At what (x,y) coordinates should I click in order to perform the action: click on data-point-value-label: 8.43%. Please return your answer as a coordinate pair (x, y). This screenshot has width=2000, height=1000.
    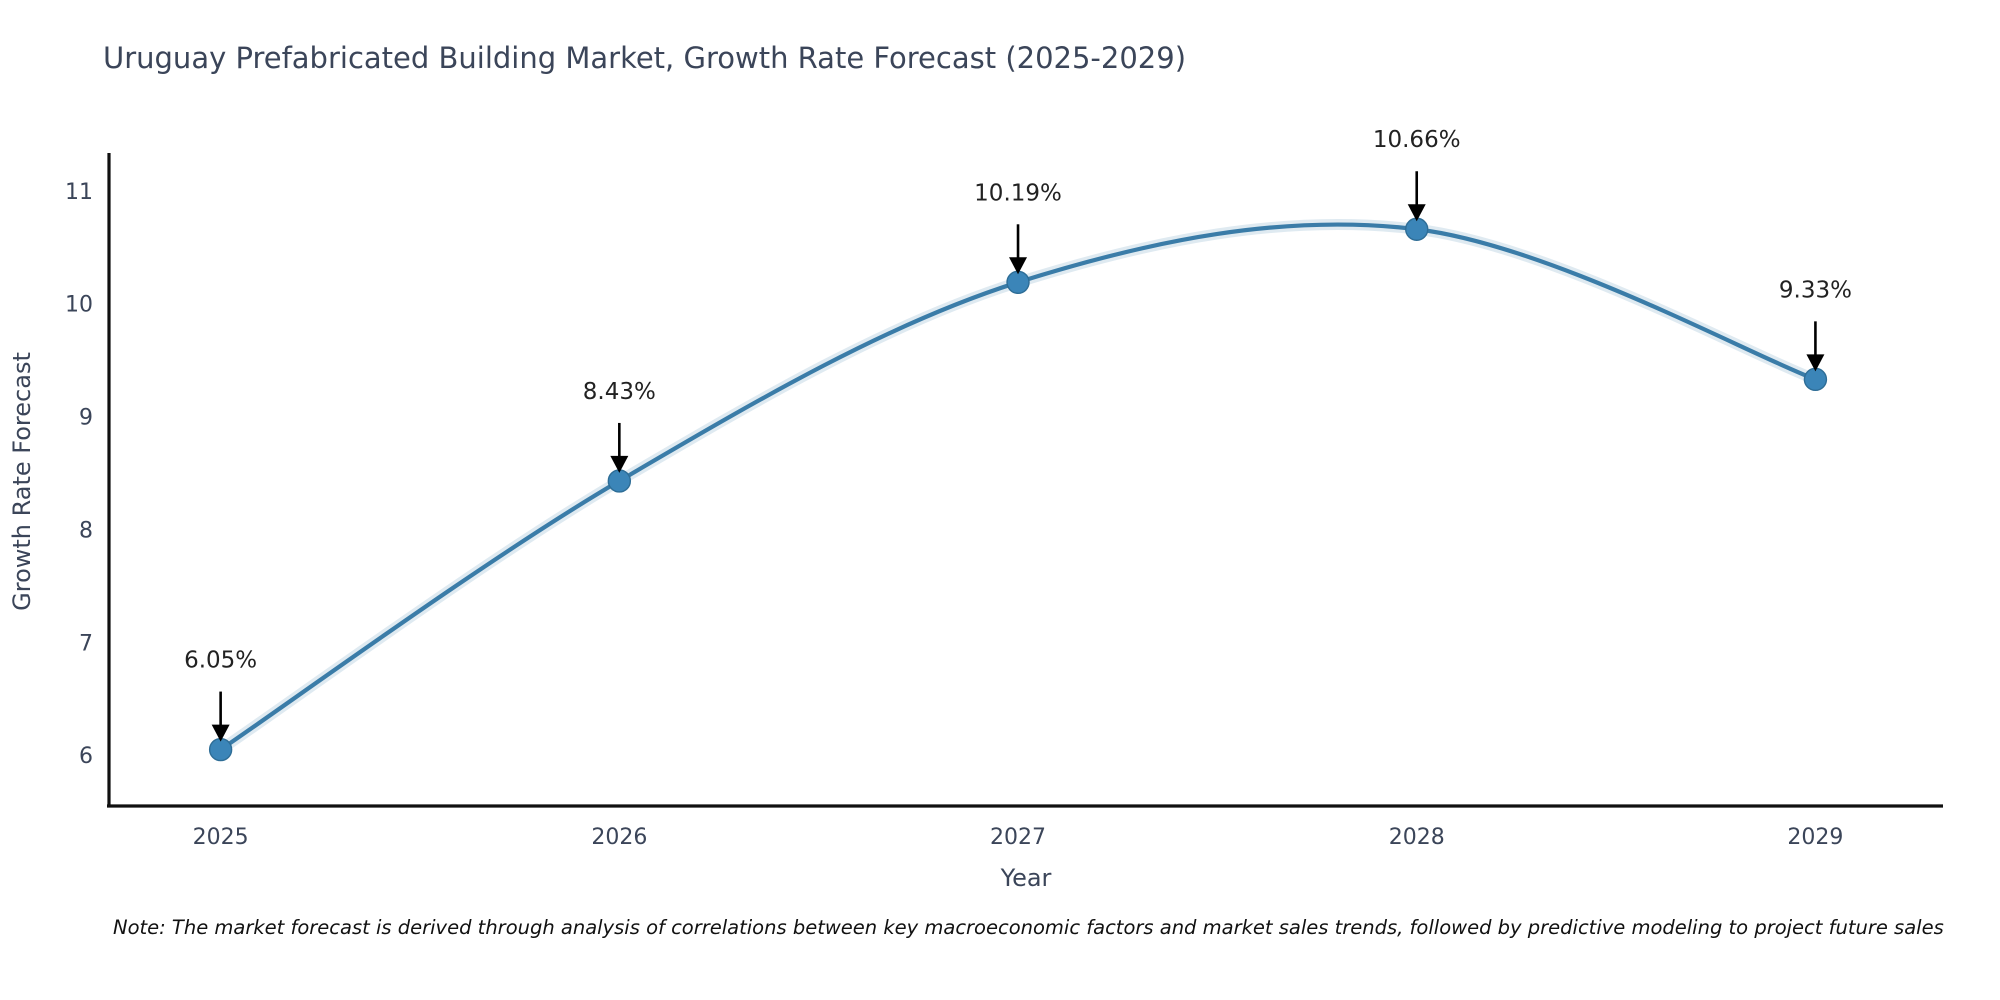
    Looking at the image, I should click on (619, 392).